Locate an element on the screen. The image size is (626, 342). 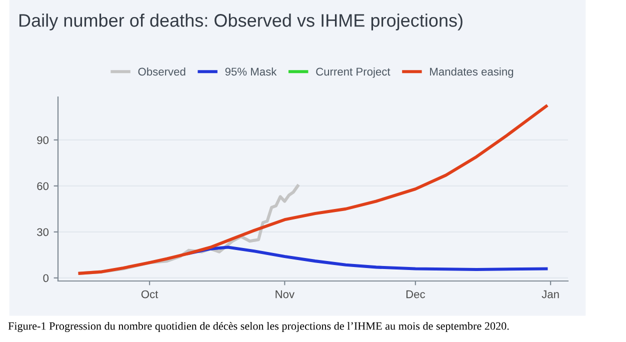
y-tick-label: 90 is located at coordinates (43, 140).